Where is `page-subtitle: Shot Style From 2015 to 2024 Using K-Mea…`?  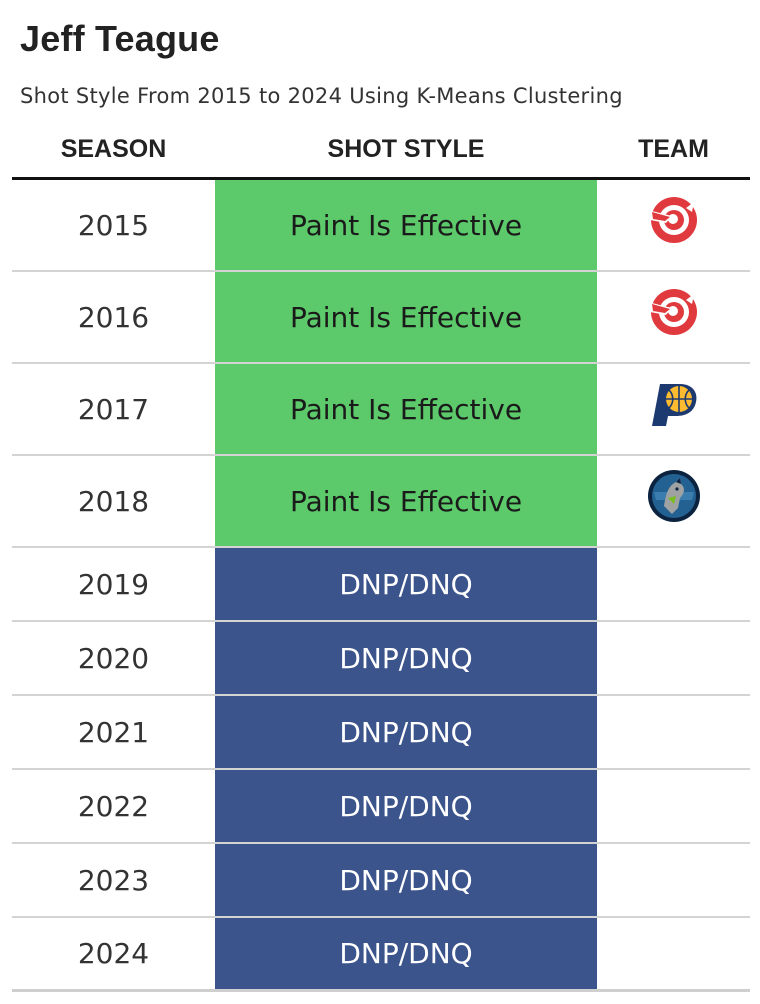
page-subtitle: Shot Style From 2015 to 2024 Using K-Mea… is located at coordinates (321, 96).